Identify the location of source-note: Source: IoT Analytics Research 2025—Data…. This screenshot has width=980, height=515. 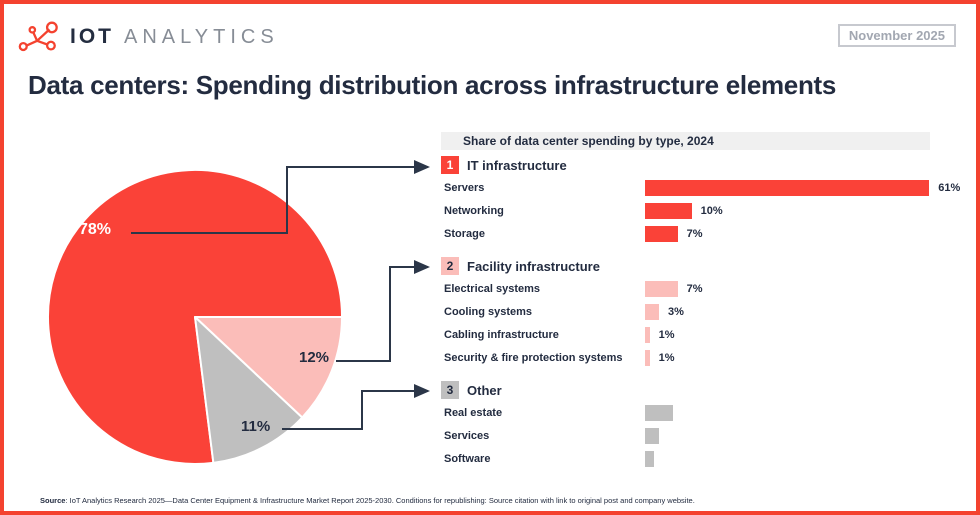
(367, 500).